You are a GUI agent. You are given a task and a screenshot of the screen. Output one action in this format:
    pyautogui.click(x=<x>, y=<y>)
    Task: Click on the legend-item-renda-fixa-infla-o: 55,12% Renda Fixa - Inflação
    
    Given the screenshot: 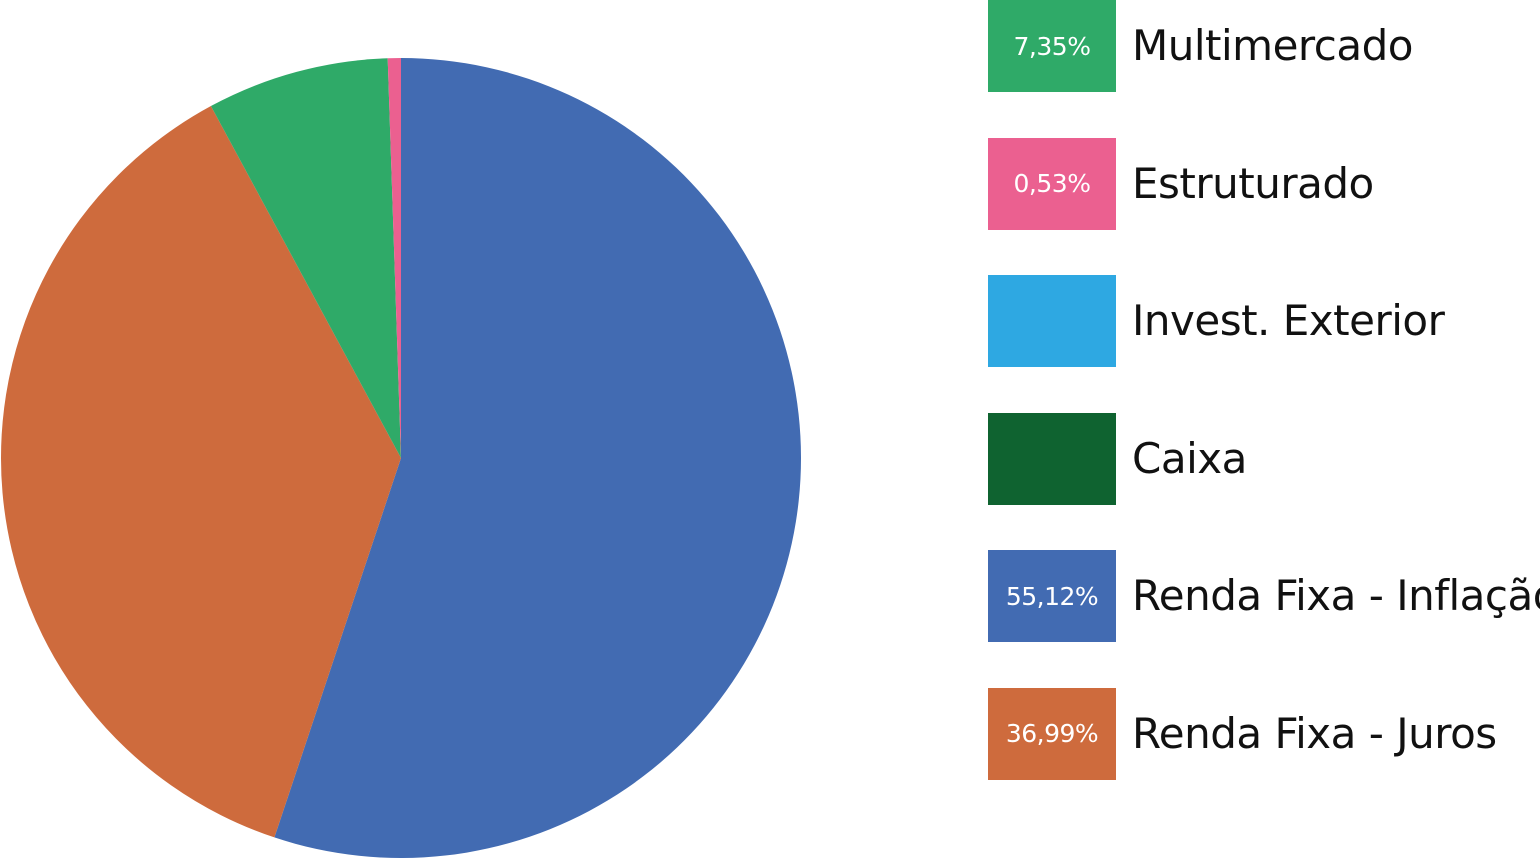 What is the action you would take?
    pyautogui.click(x=1264, y=596)
    